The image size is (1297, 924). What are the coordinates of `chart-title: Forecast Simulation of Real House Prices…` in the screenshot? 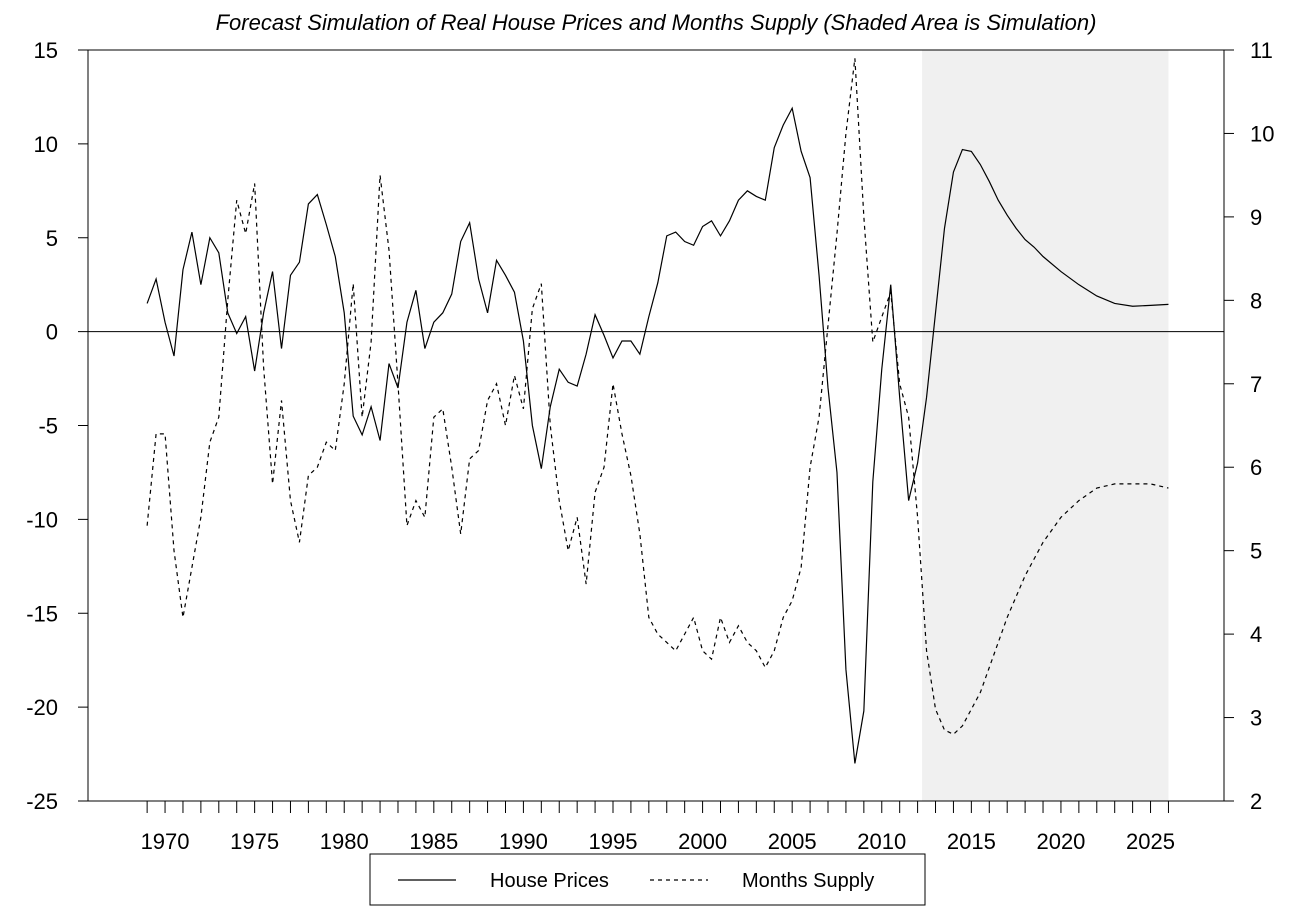 It's located at (656, 22).